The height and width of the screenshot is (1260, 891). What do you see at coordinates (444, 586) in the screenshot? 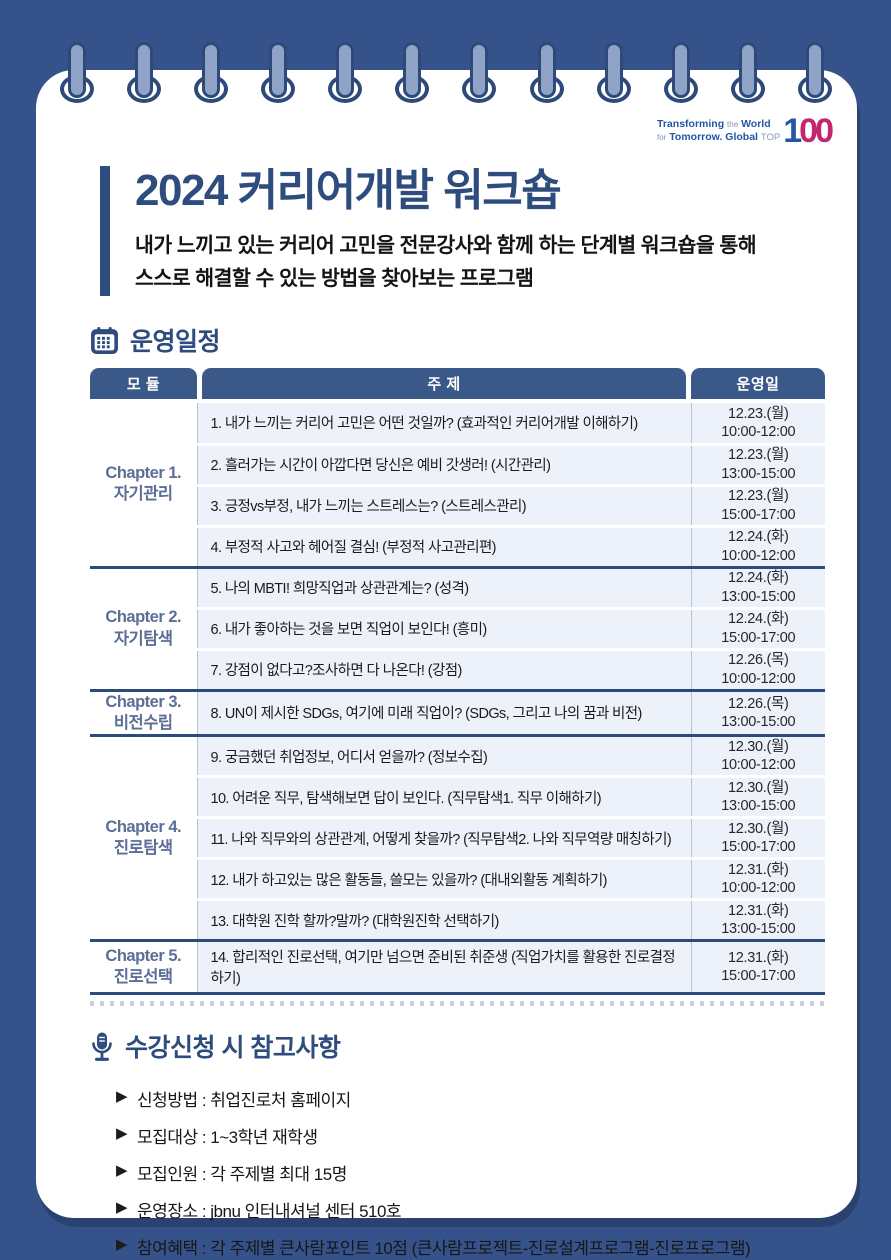
I see `topic-cell: 5. 나의 MBTI! 희망직업과 상관관계는? (성격)` at bounding box center [444, 586].